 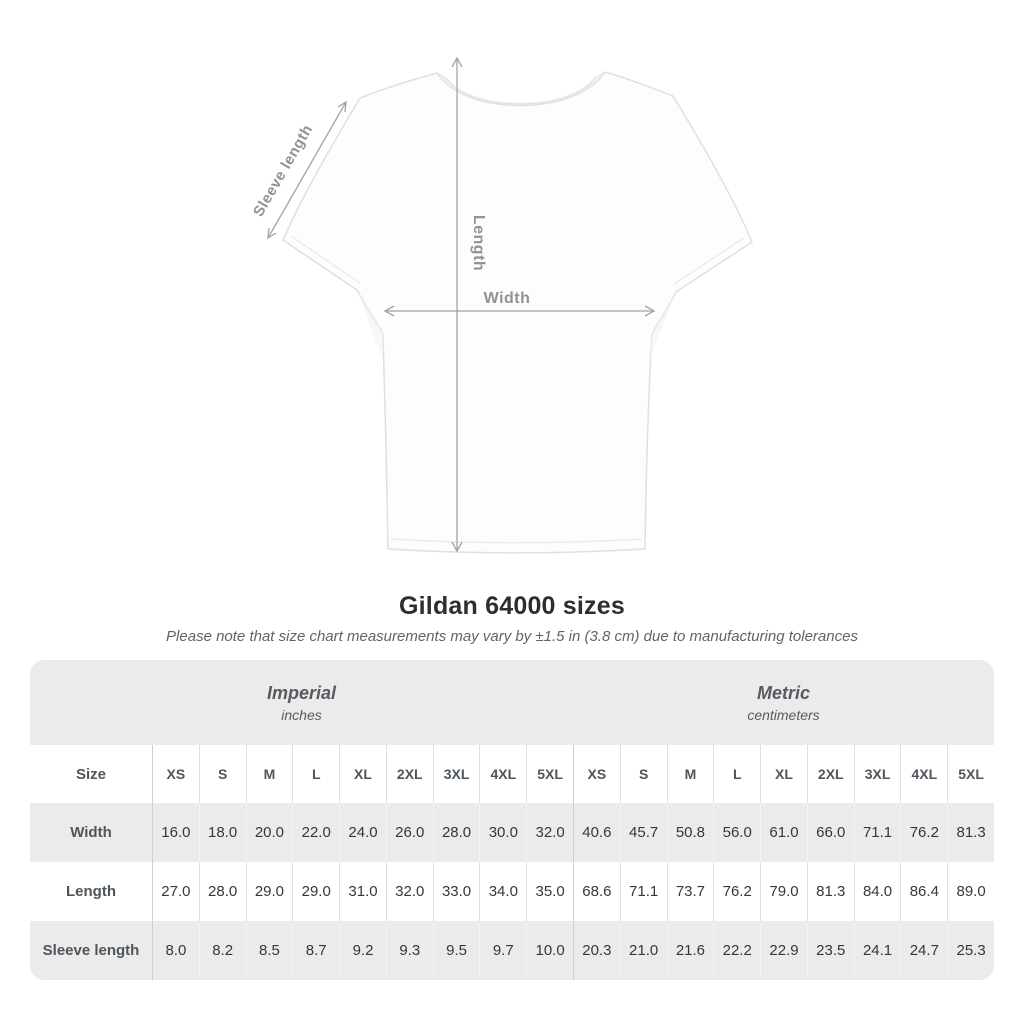 I want to click on width-label: Width, so click(x=507, y=298).